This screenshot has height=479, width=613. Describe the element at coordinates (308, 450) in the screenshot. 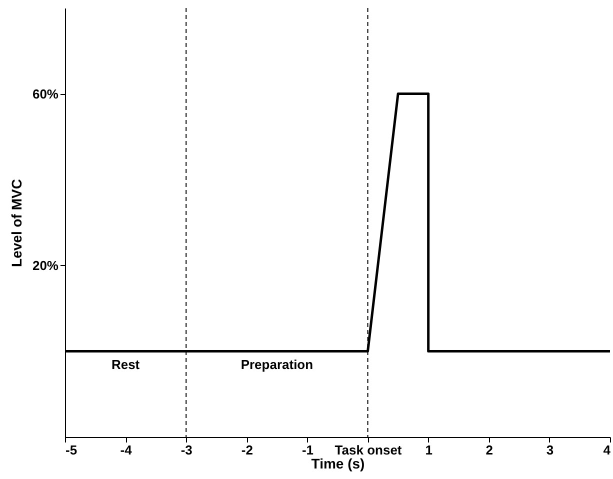

I see `x-tick-label: -1` at that location.